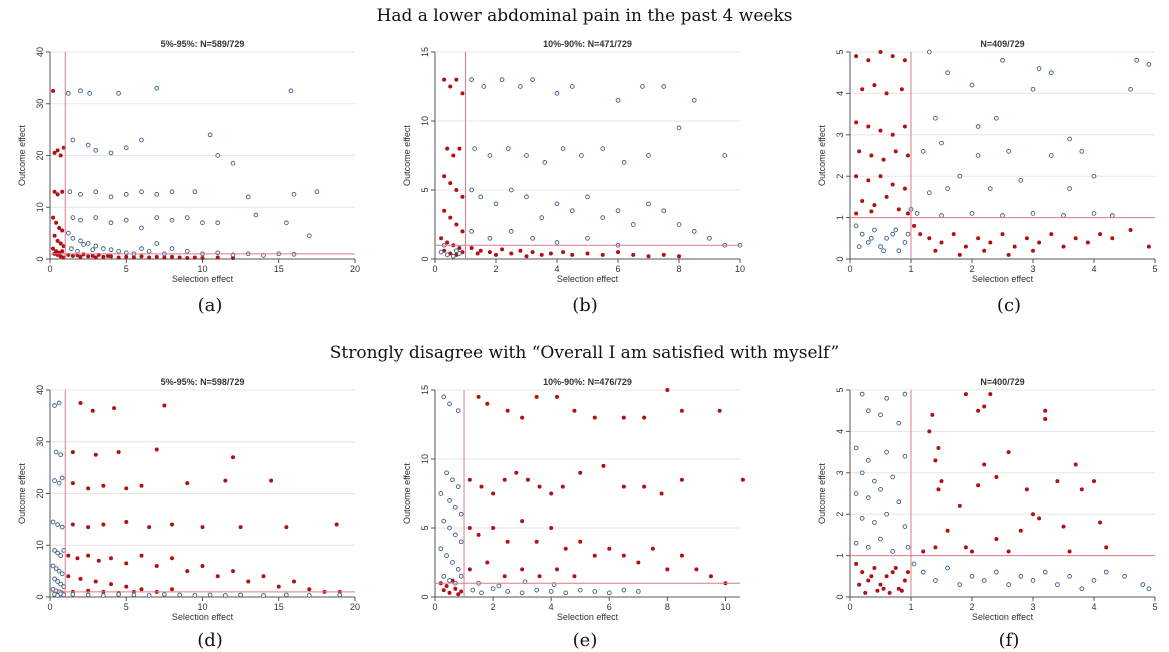 Image resolution: width=1169 pixels, height=652 pixels. I want to click on panel-title: 5%-95%: N=598/729, so click(203, 382).